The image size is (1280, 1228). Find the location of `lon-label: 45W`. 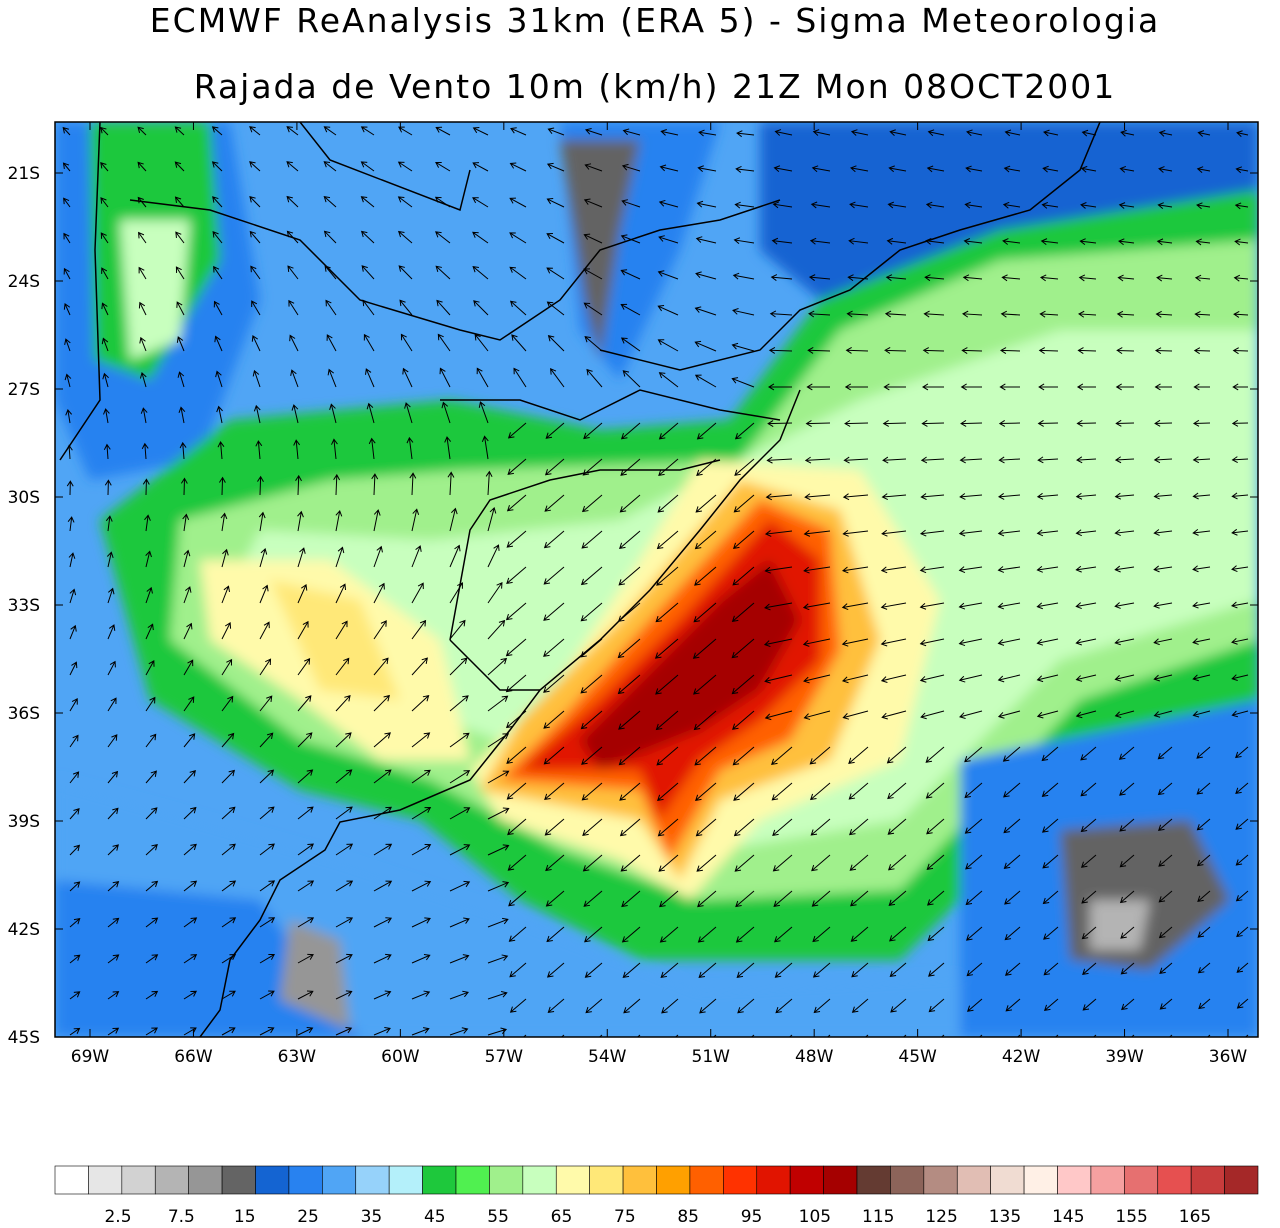

lon-label: 45W is located at coordinates (917, 1057).